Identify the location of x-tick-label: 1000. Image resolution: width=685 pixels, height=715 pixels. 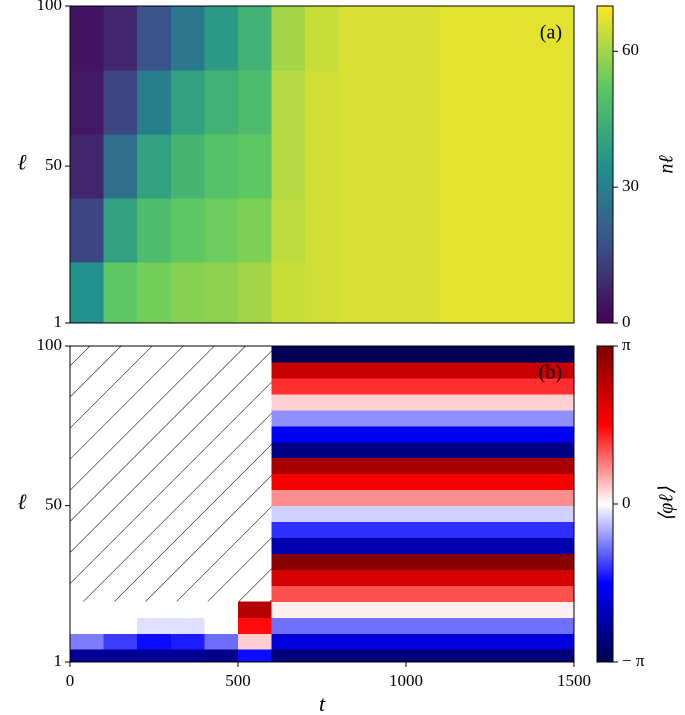
(406, 680).